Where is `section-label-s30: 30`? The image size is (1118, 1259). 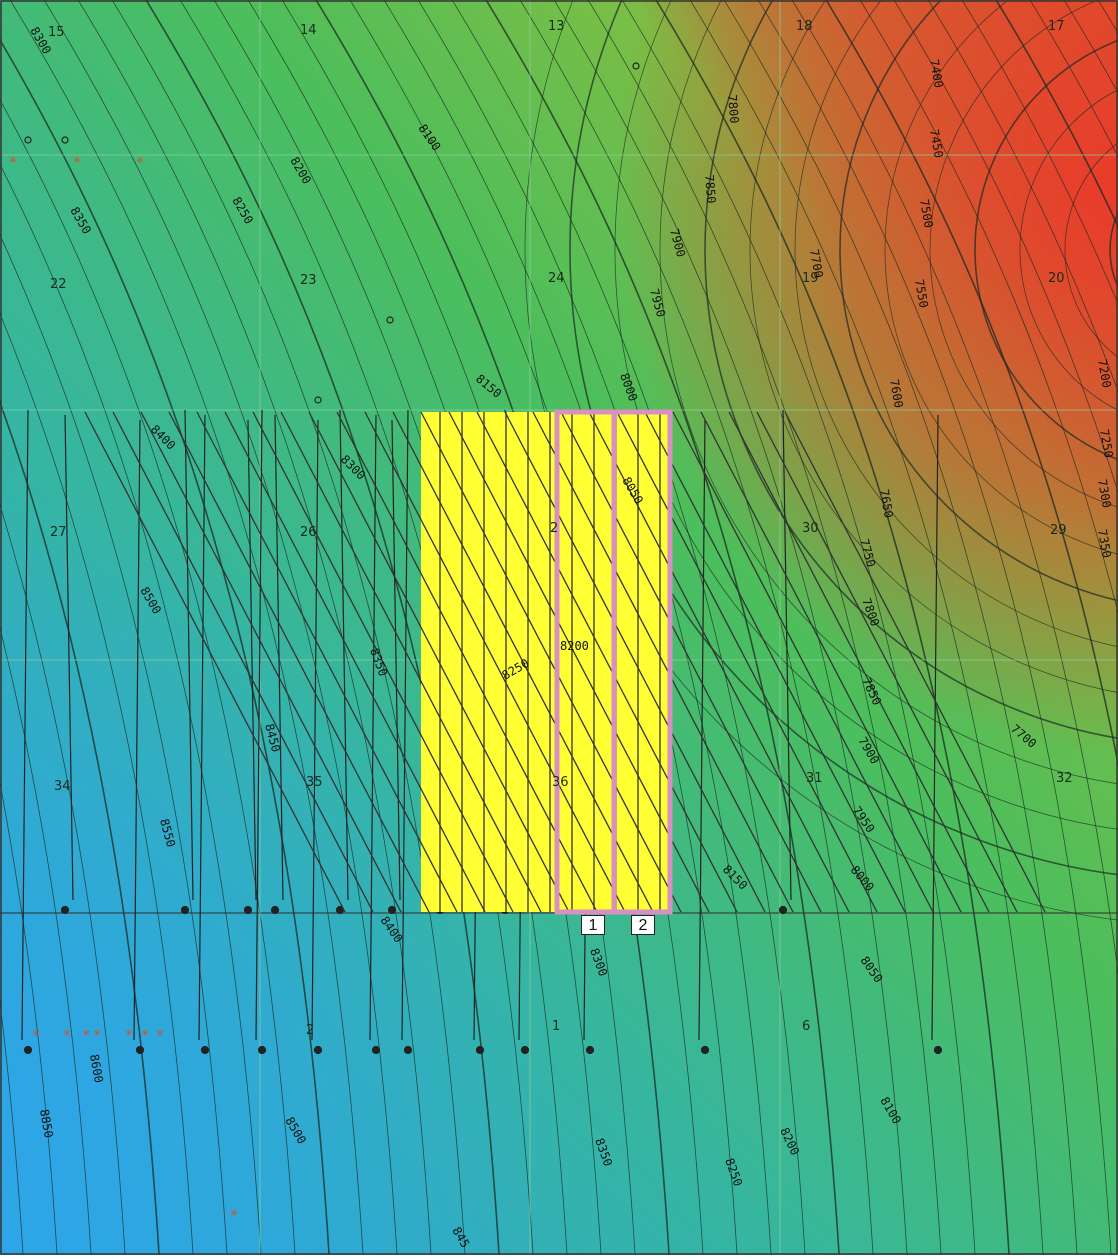 section-label-s30: 30 is located at coordinates (810, 528).